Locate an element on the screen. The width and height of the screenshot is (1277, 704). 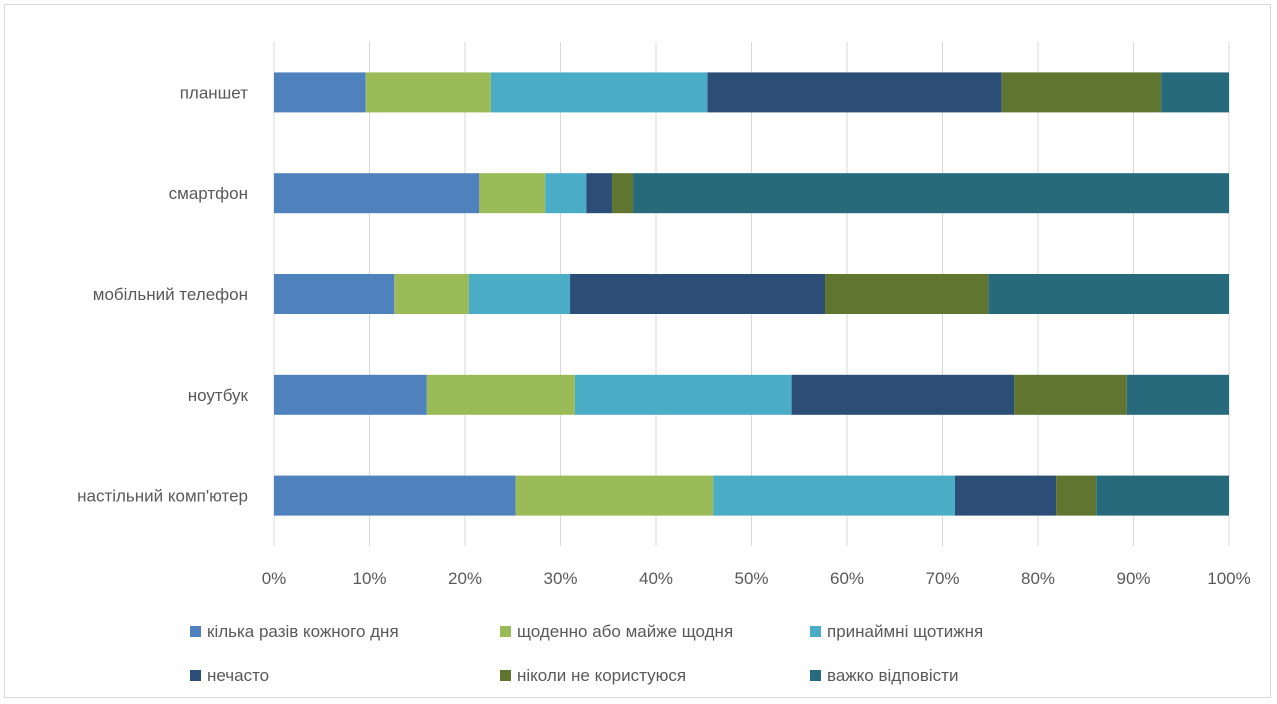
legend-label: важко відповісти is located at coordinates (892, 675).